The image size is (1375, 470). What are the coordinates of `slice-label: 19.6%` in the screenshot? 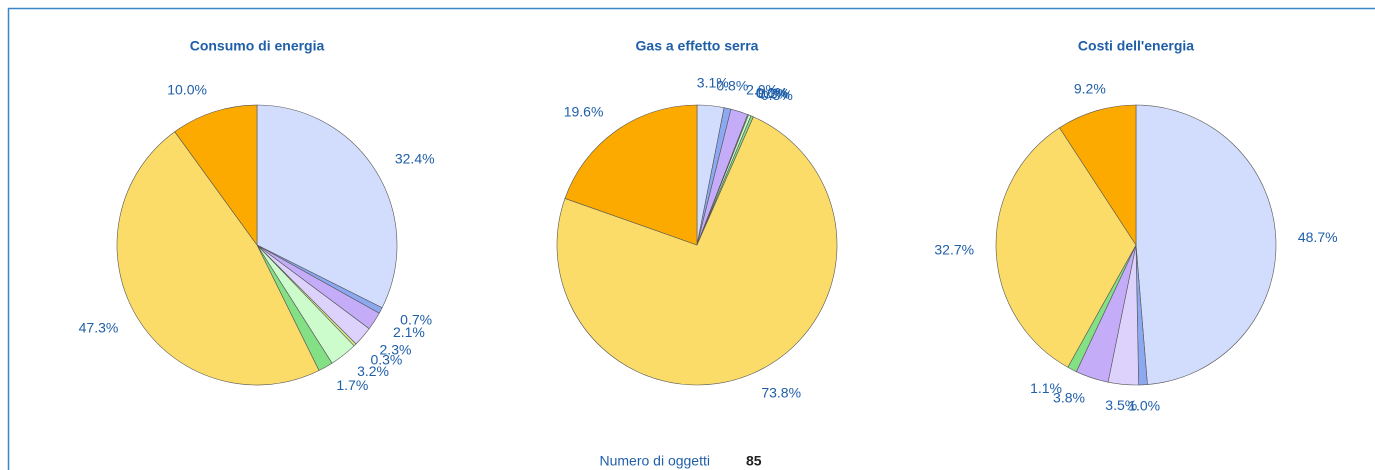 It's located at (584, 111).